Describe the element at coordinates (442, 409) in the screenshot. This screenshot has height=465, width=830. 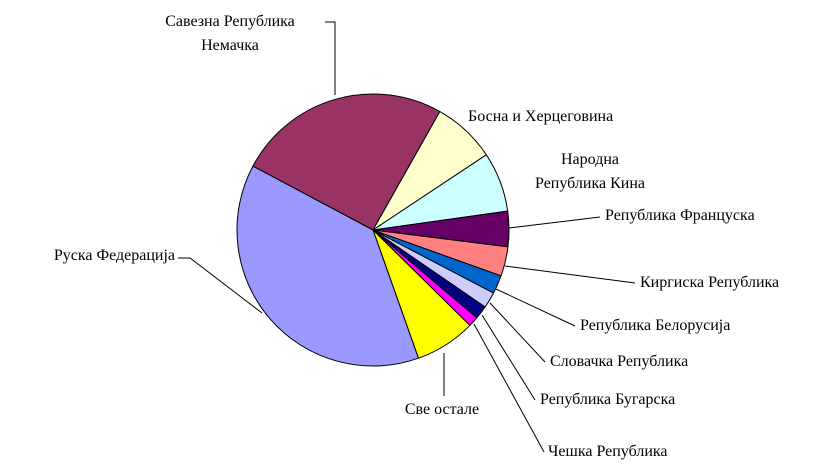
I see `slice-label: Све остале` at that location.